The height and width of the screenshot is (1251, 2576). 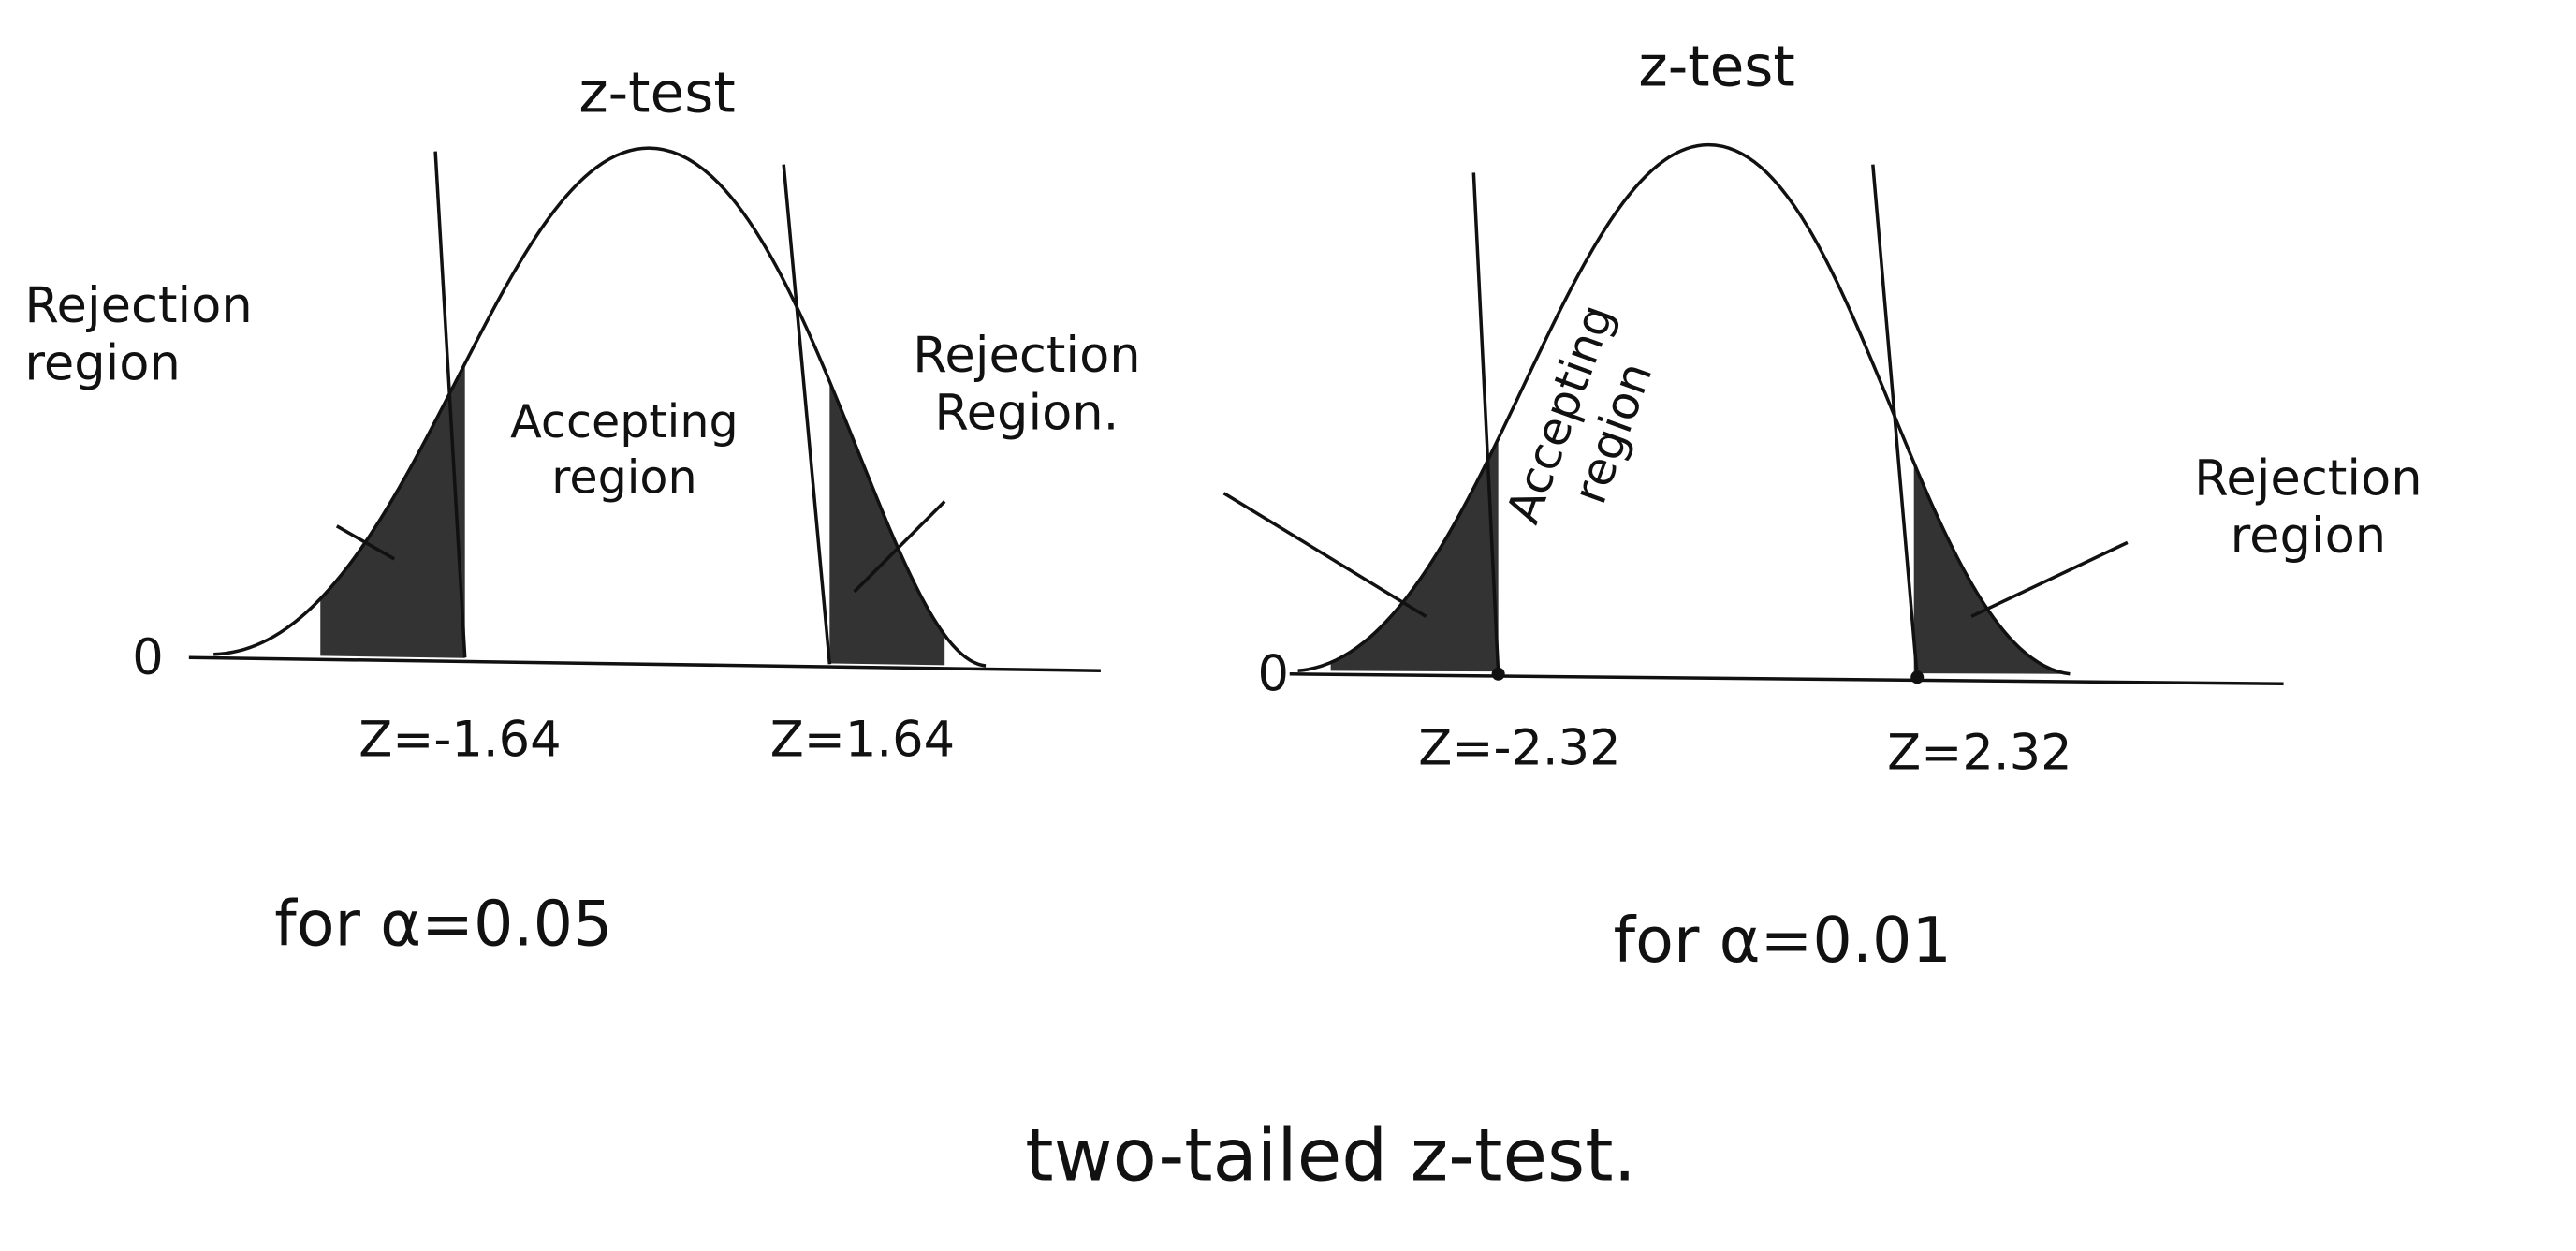 I want to click on footer: two-tailed z-test., so click(x=1330, y=1155).